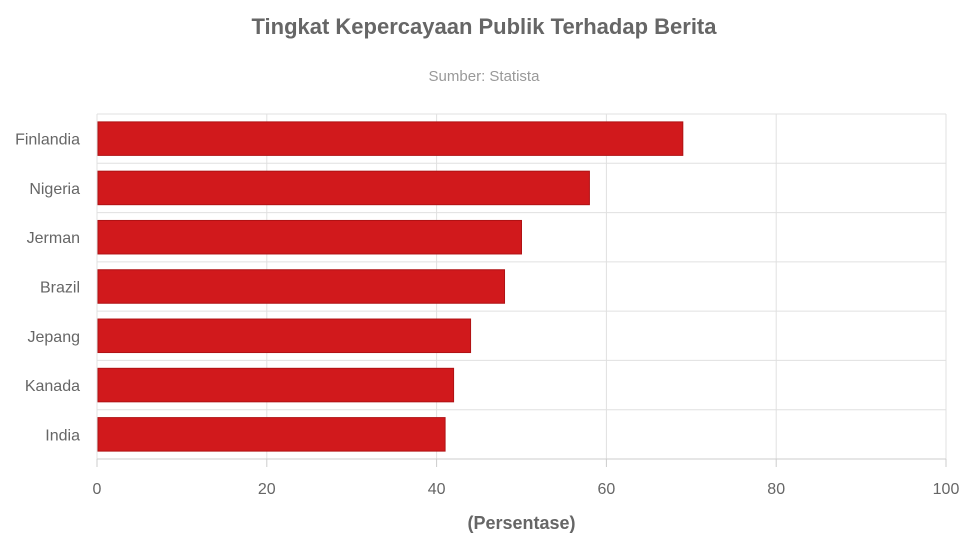 The height and width of the screenshot is (543, 968). What do you see at coordinates (52, 386) in the screenshot?
I see `category-label-kanada: Kanada` at bounding box center [52, 386].